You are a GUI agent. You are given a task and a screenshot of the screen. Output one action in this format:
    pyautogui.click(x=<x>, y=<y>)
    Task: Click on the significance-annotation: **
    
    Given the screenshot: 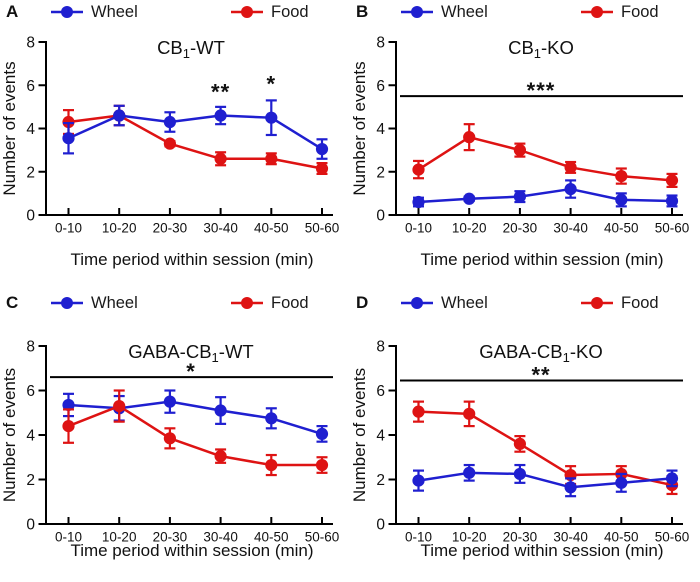 What is the action you would take?
    pyautogui.click(x=541, y=374)
    